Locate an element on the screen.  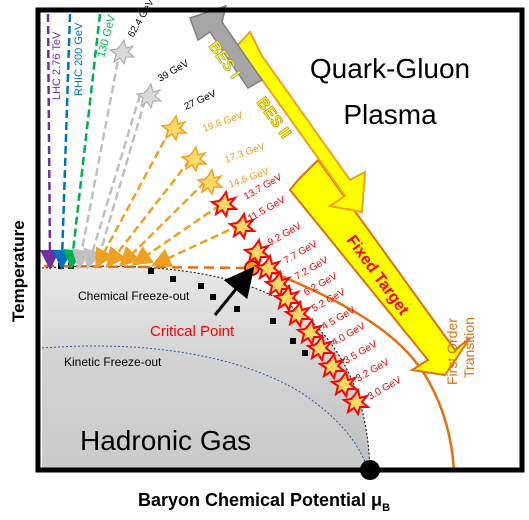
kinetic-region is located at coordinates (205, 407).